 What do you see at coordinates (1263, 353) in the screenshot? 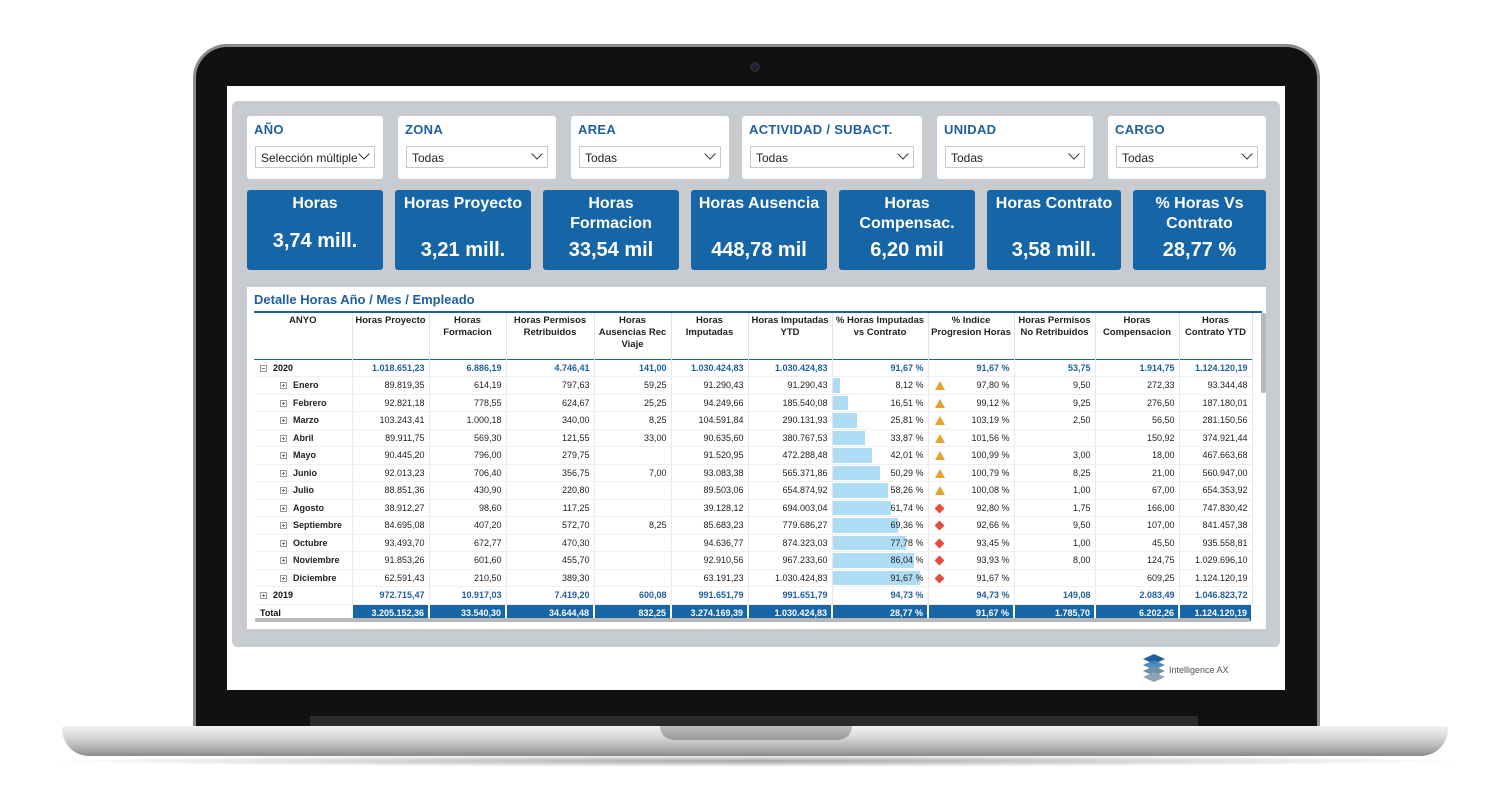
I see `vertical-scrollbar` at bounding box center [1263, 353].